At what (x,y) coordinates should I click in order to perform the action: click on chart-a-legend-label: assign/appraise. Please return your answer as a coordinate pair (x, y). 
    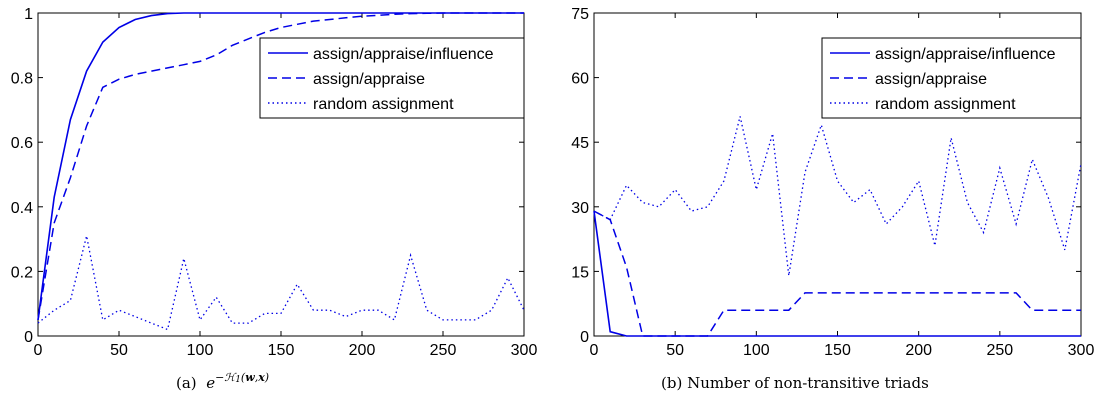
    Looking at the image, I should click on (369, 79).